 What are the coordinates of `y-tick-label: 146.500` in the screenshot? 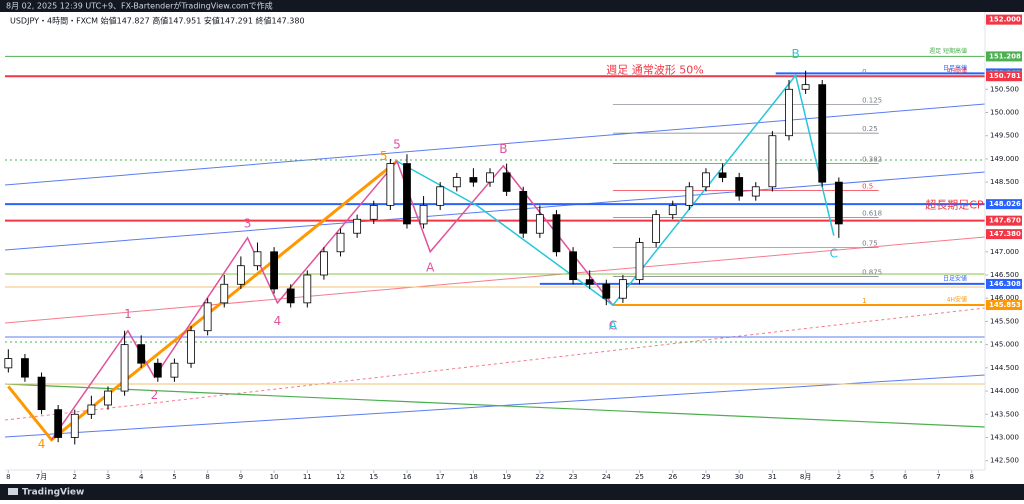 It's located at (1004, 275).